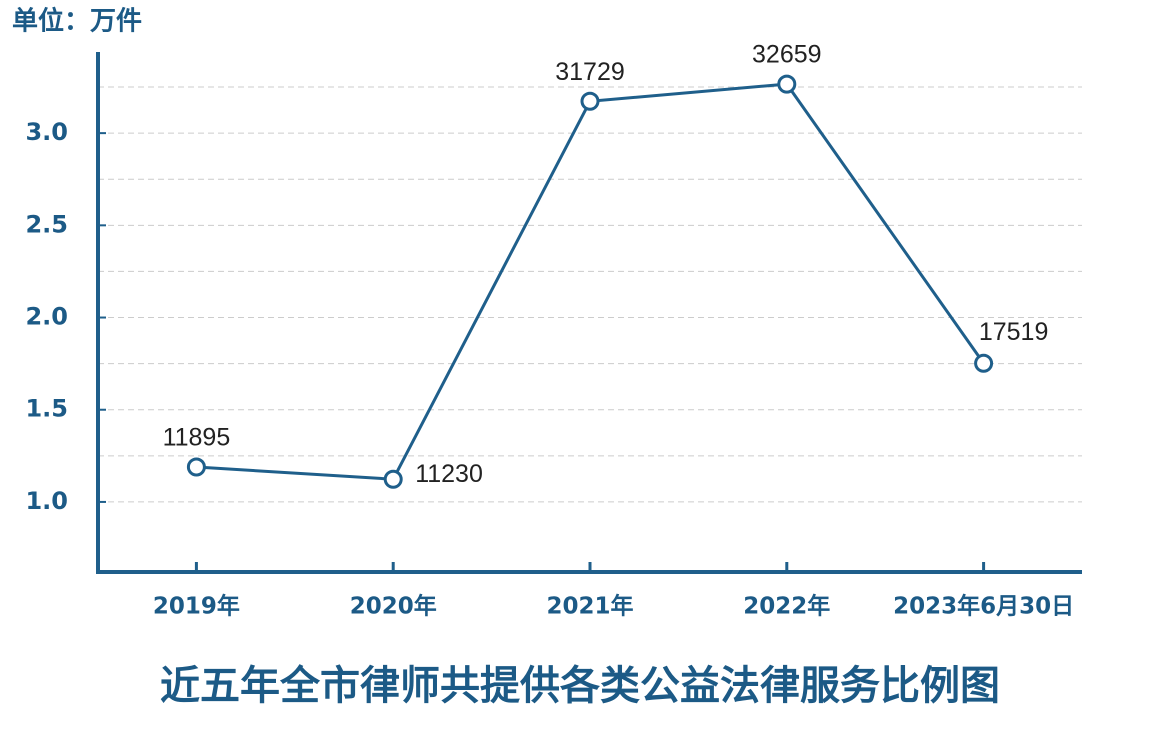  I want to click on x-tick-label: 2021年, so click(589, 606).